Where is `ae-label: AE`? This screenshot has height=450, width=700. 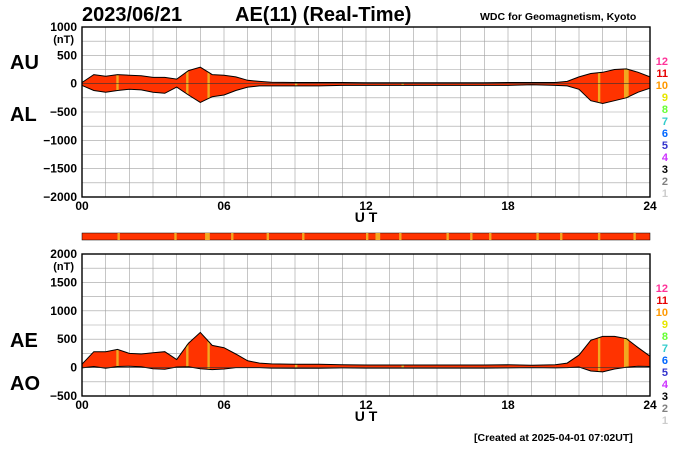
ae-label: AE is located at coordinates (24, 341).